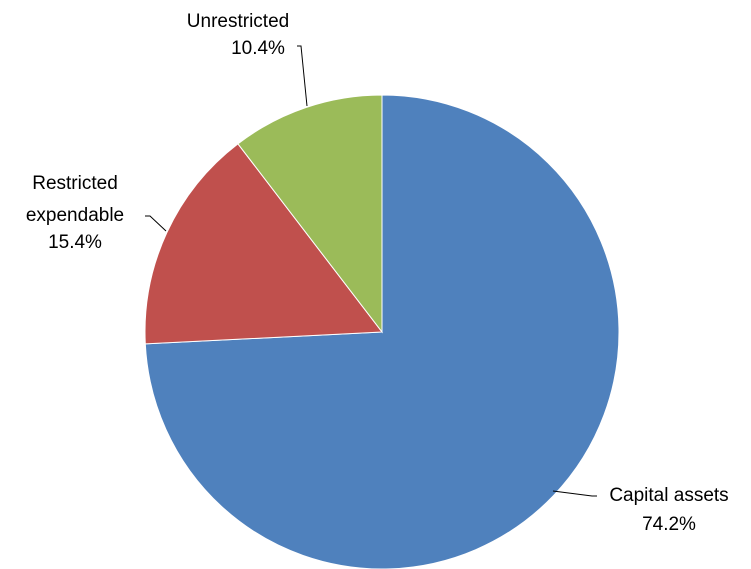 This screenshot has height=569, width=751. Describe the element at coordinates (668, 495) in the screenshot. I see `label-capital-assets-name: Capital assets` at that location.